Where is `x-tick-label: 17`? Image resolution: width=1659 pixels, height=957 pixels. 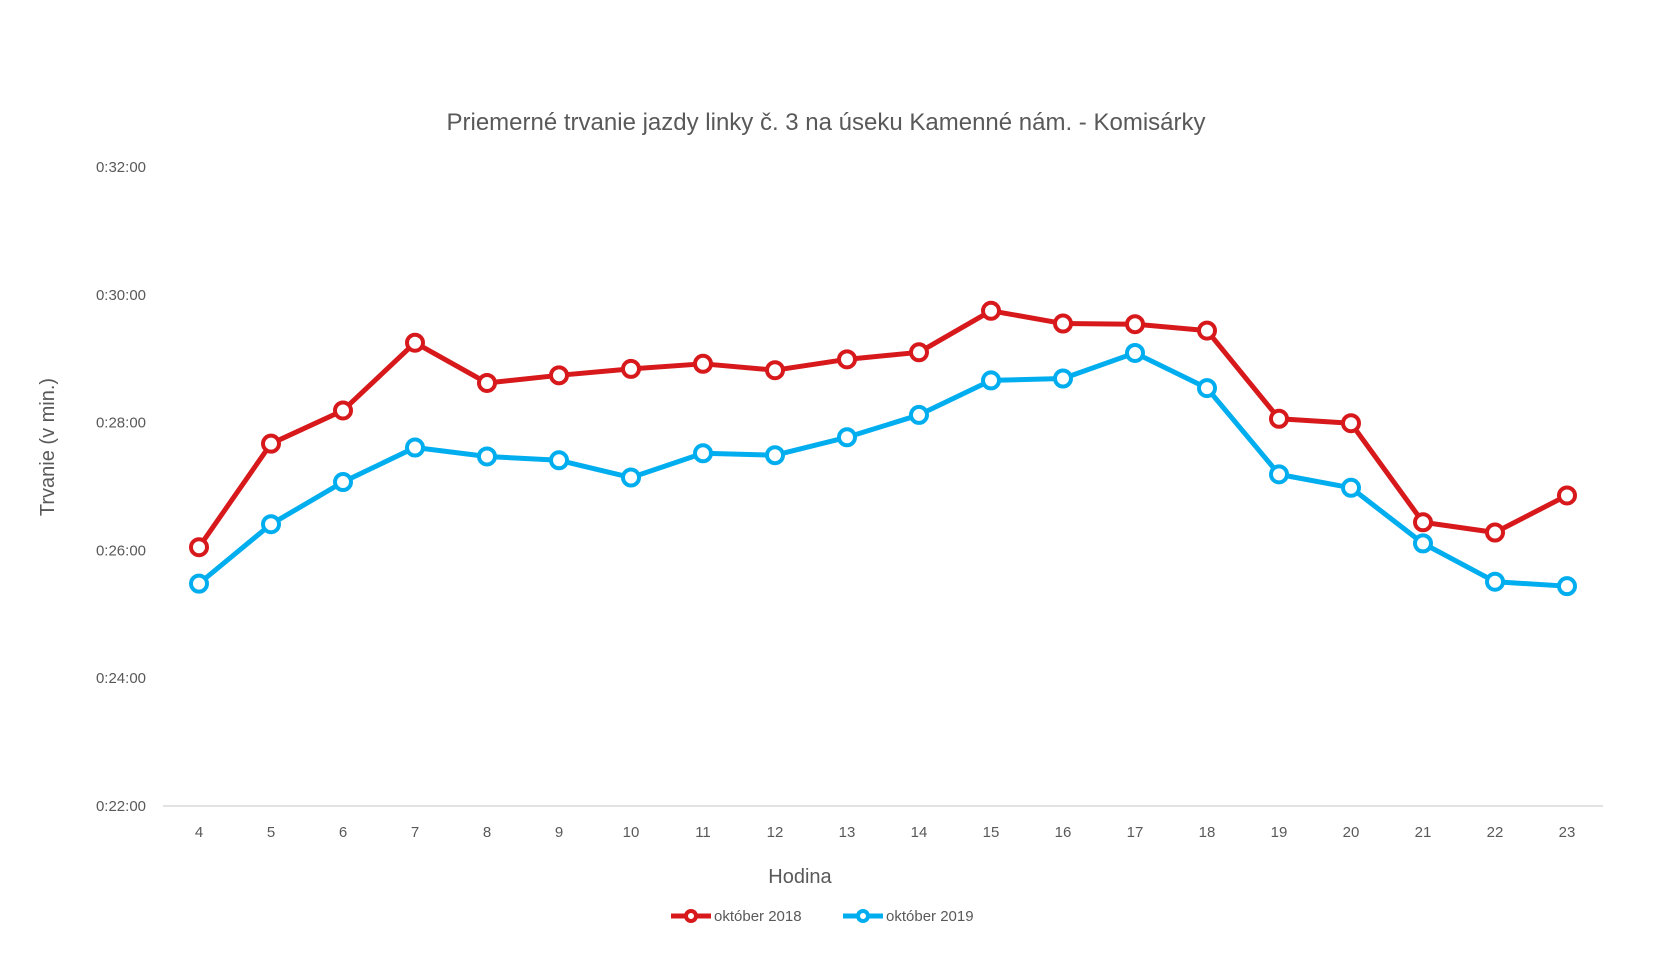
x-tick-label: 17 is located at coordinates (1135, 832).